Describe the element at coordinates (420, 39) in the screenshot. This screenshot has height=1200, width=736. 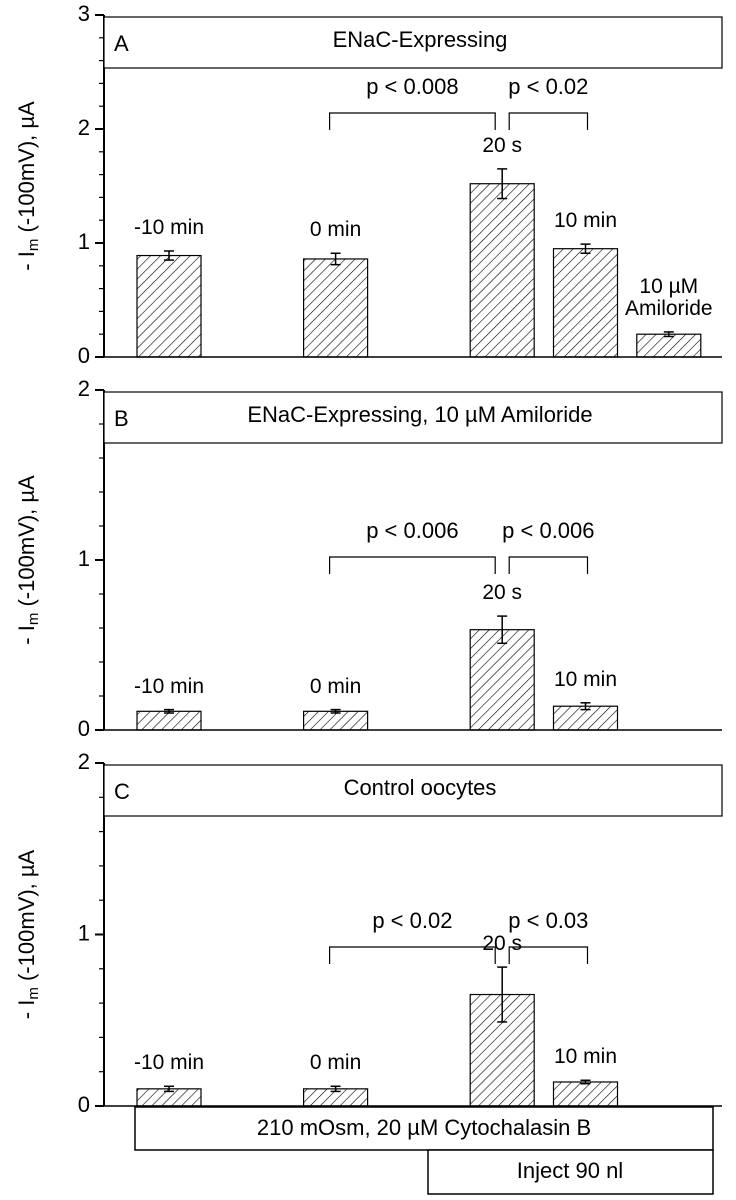
I see `panel-title: ENaC-Expressing` at that location.